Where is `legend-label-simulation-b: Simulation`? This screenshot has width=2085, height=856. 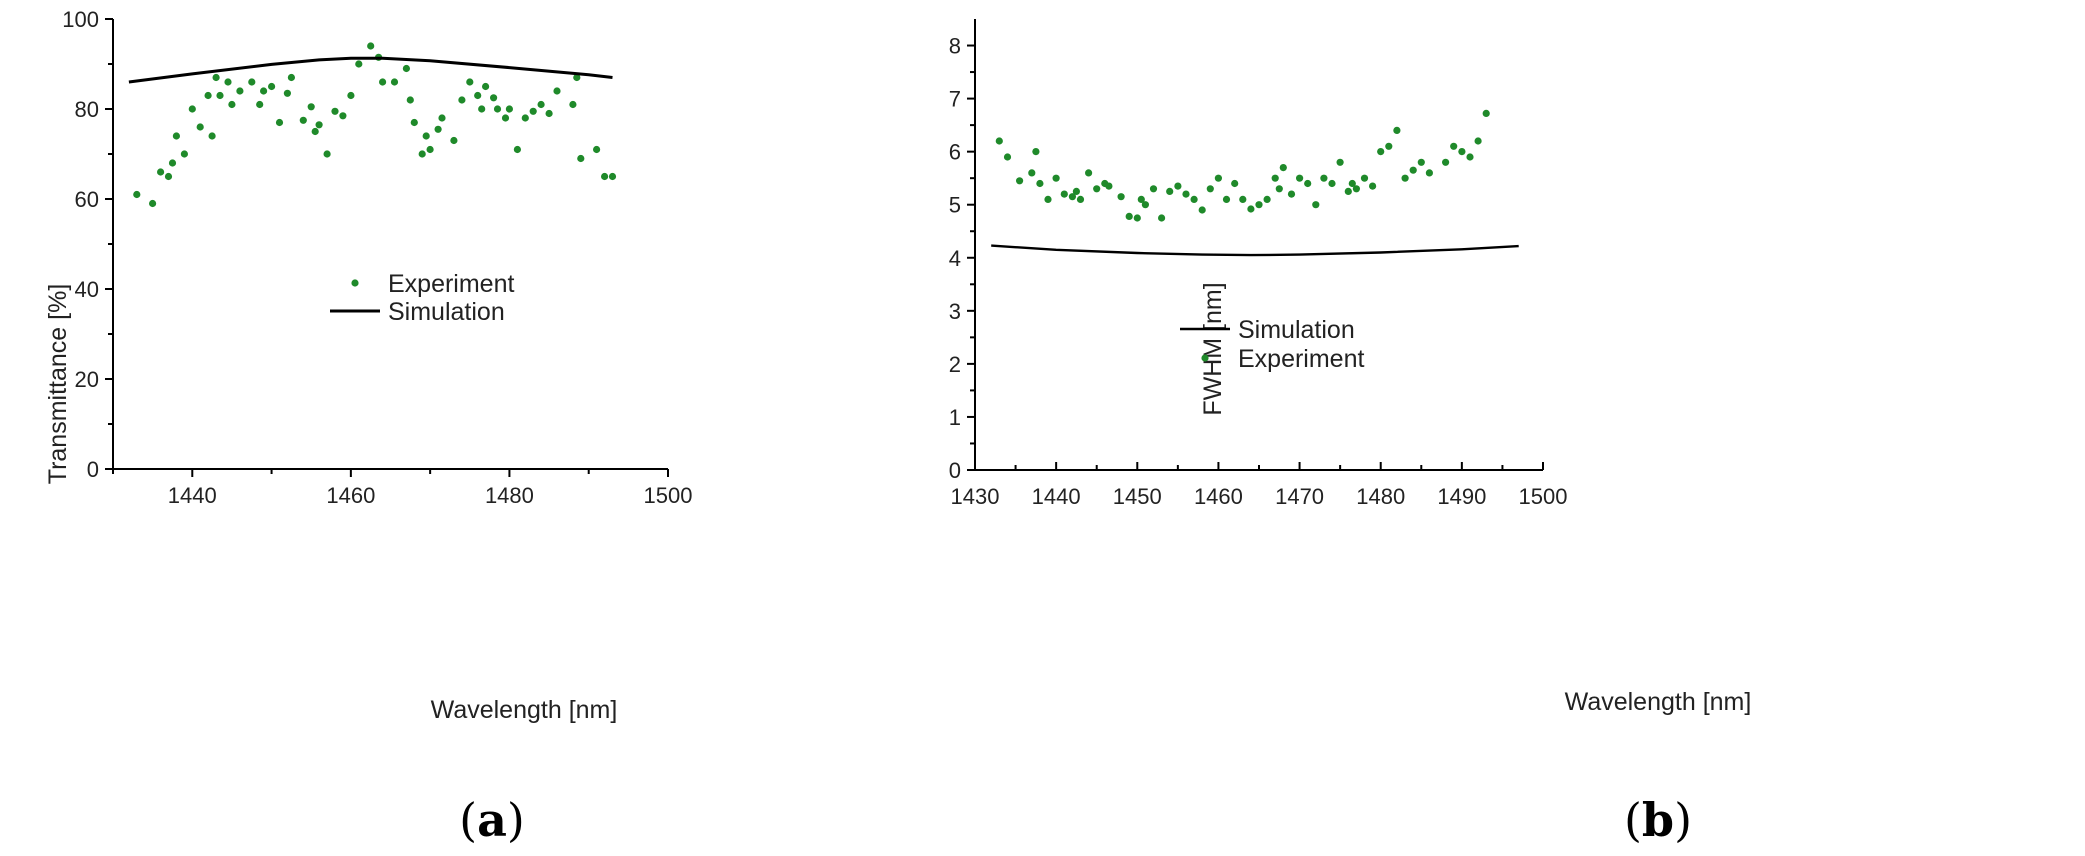
legend-label-simulation-b: Simulation is located at coordinates (1296, 330).